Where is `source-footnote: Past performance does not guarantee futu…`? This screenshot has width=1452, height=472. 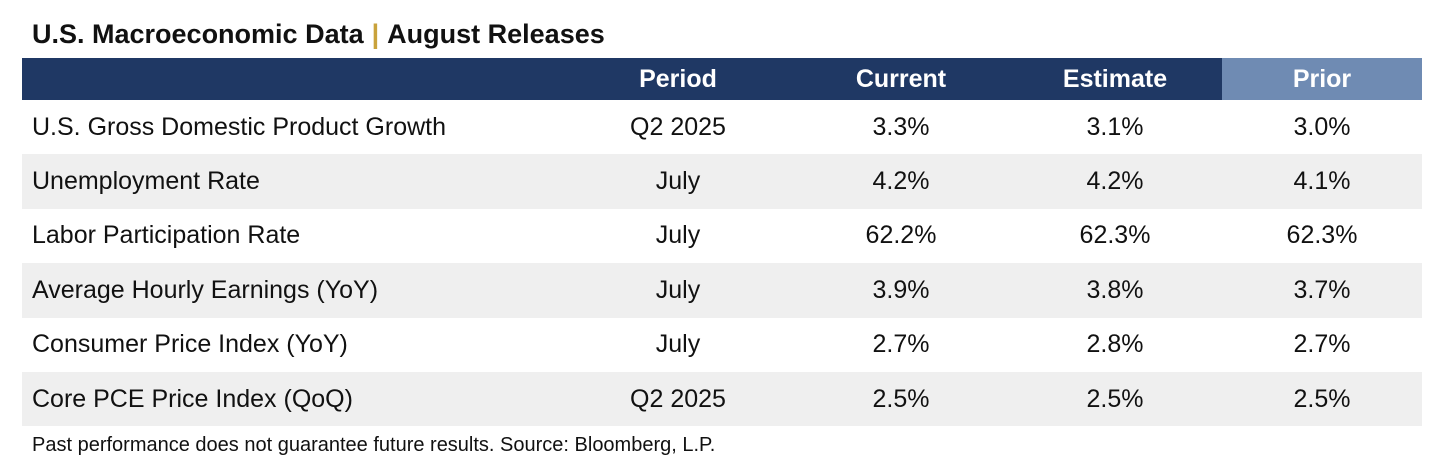 source-footnote: Past performance does not guarantee futu… is located at coordinates (374, 445).